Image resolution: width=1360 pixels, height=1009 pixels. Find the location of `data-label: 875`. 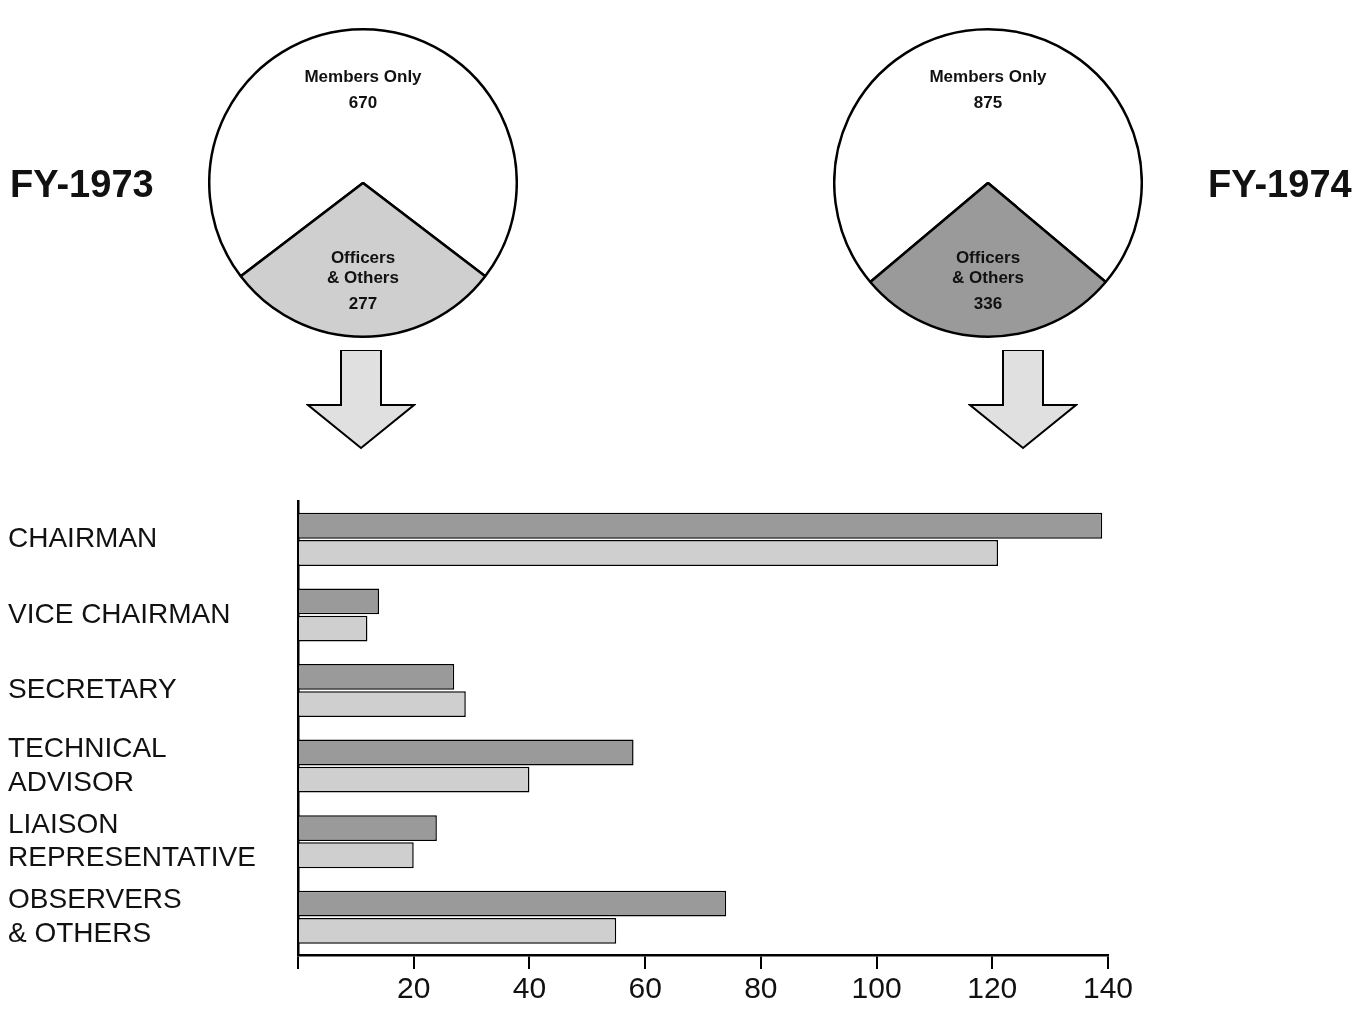

data-label: 875 is located at coordinates (988, 103).